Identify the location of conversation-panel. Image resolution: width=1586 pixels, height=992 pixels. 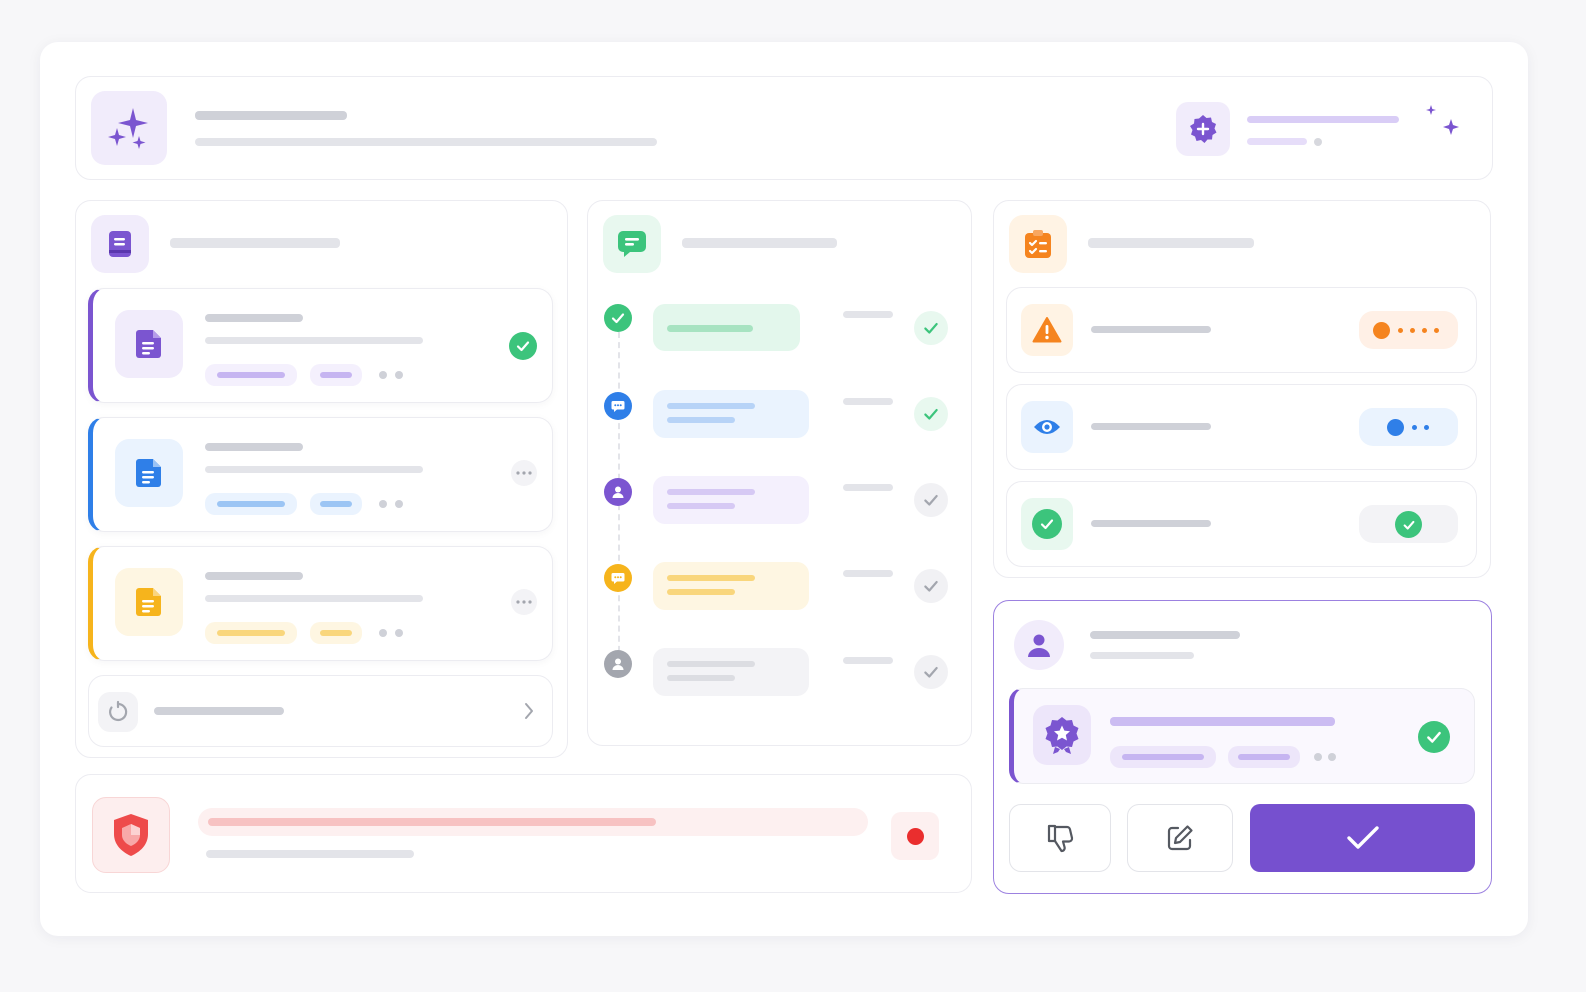
(779, 473).